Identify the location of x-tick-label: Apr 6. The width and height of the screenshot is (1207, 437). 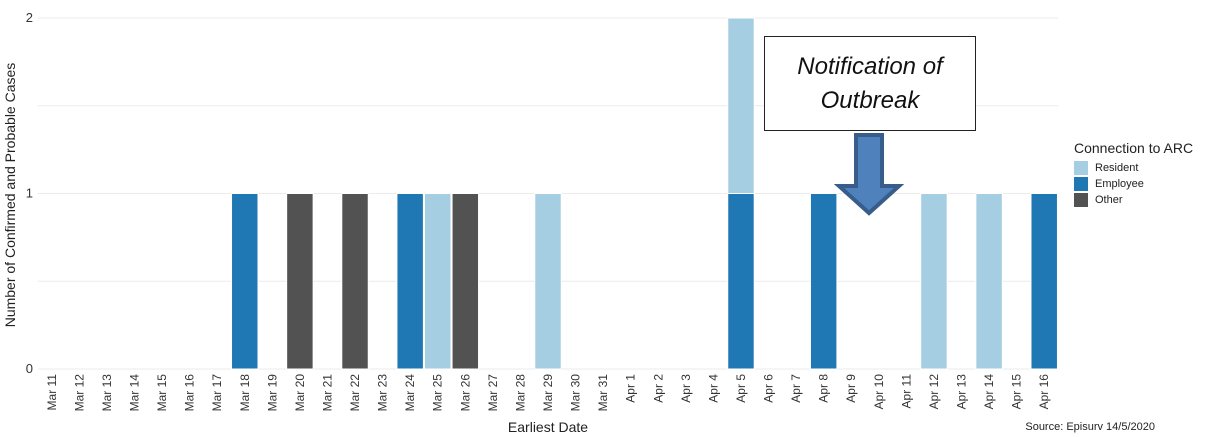
(769, 388).